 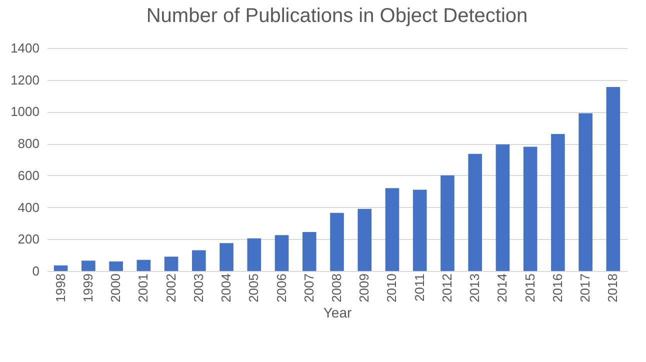 What do you see at coordinates (29, 175) in the screenshot?
I see `y-tick-label: 600` at bounding box center [29, 175].